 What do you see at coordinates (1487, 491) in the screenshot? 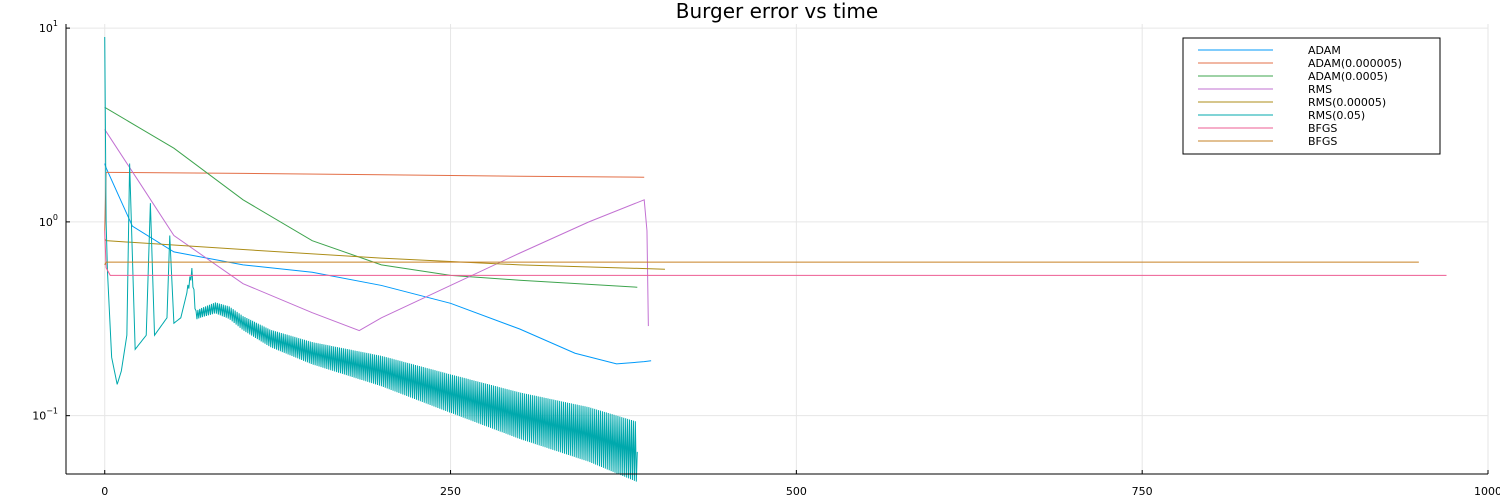
I see `x-tick-label: 1000` at bounding box center [1487, 491].